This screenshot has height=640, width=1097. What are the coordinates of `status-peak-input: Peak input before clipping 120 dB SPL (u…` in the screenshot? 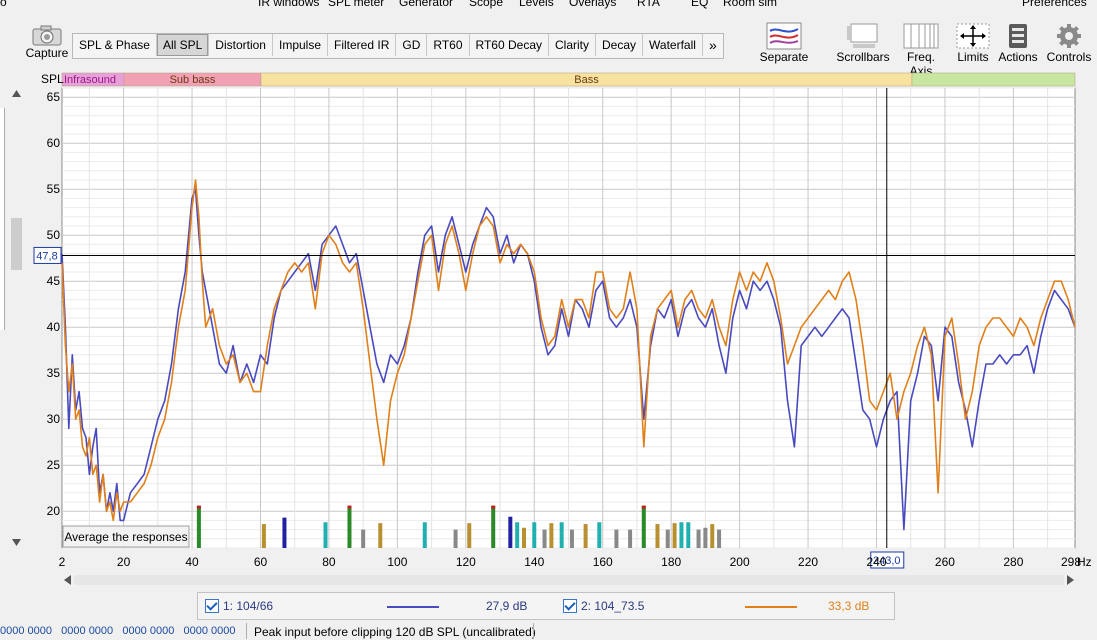 It's located at (395, 632).